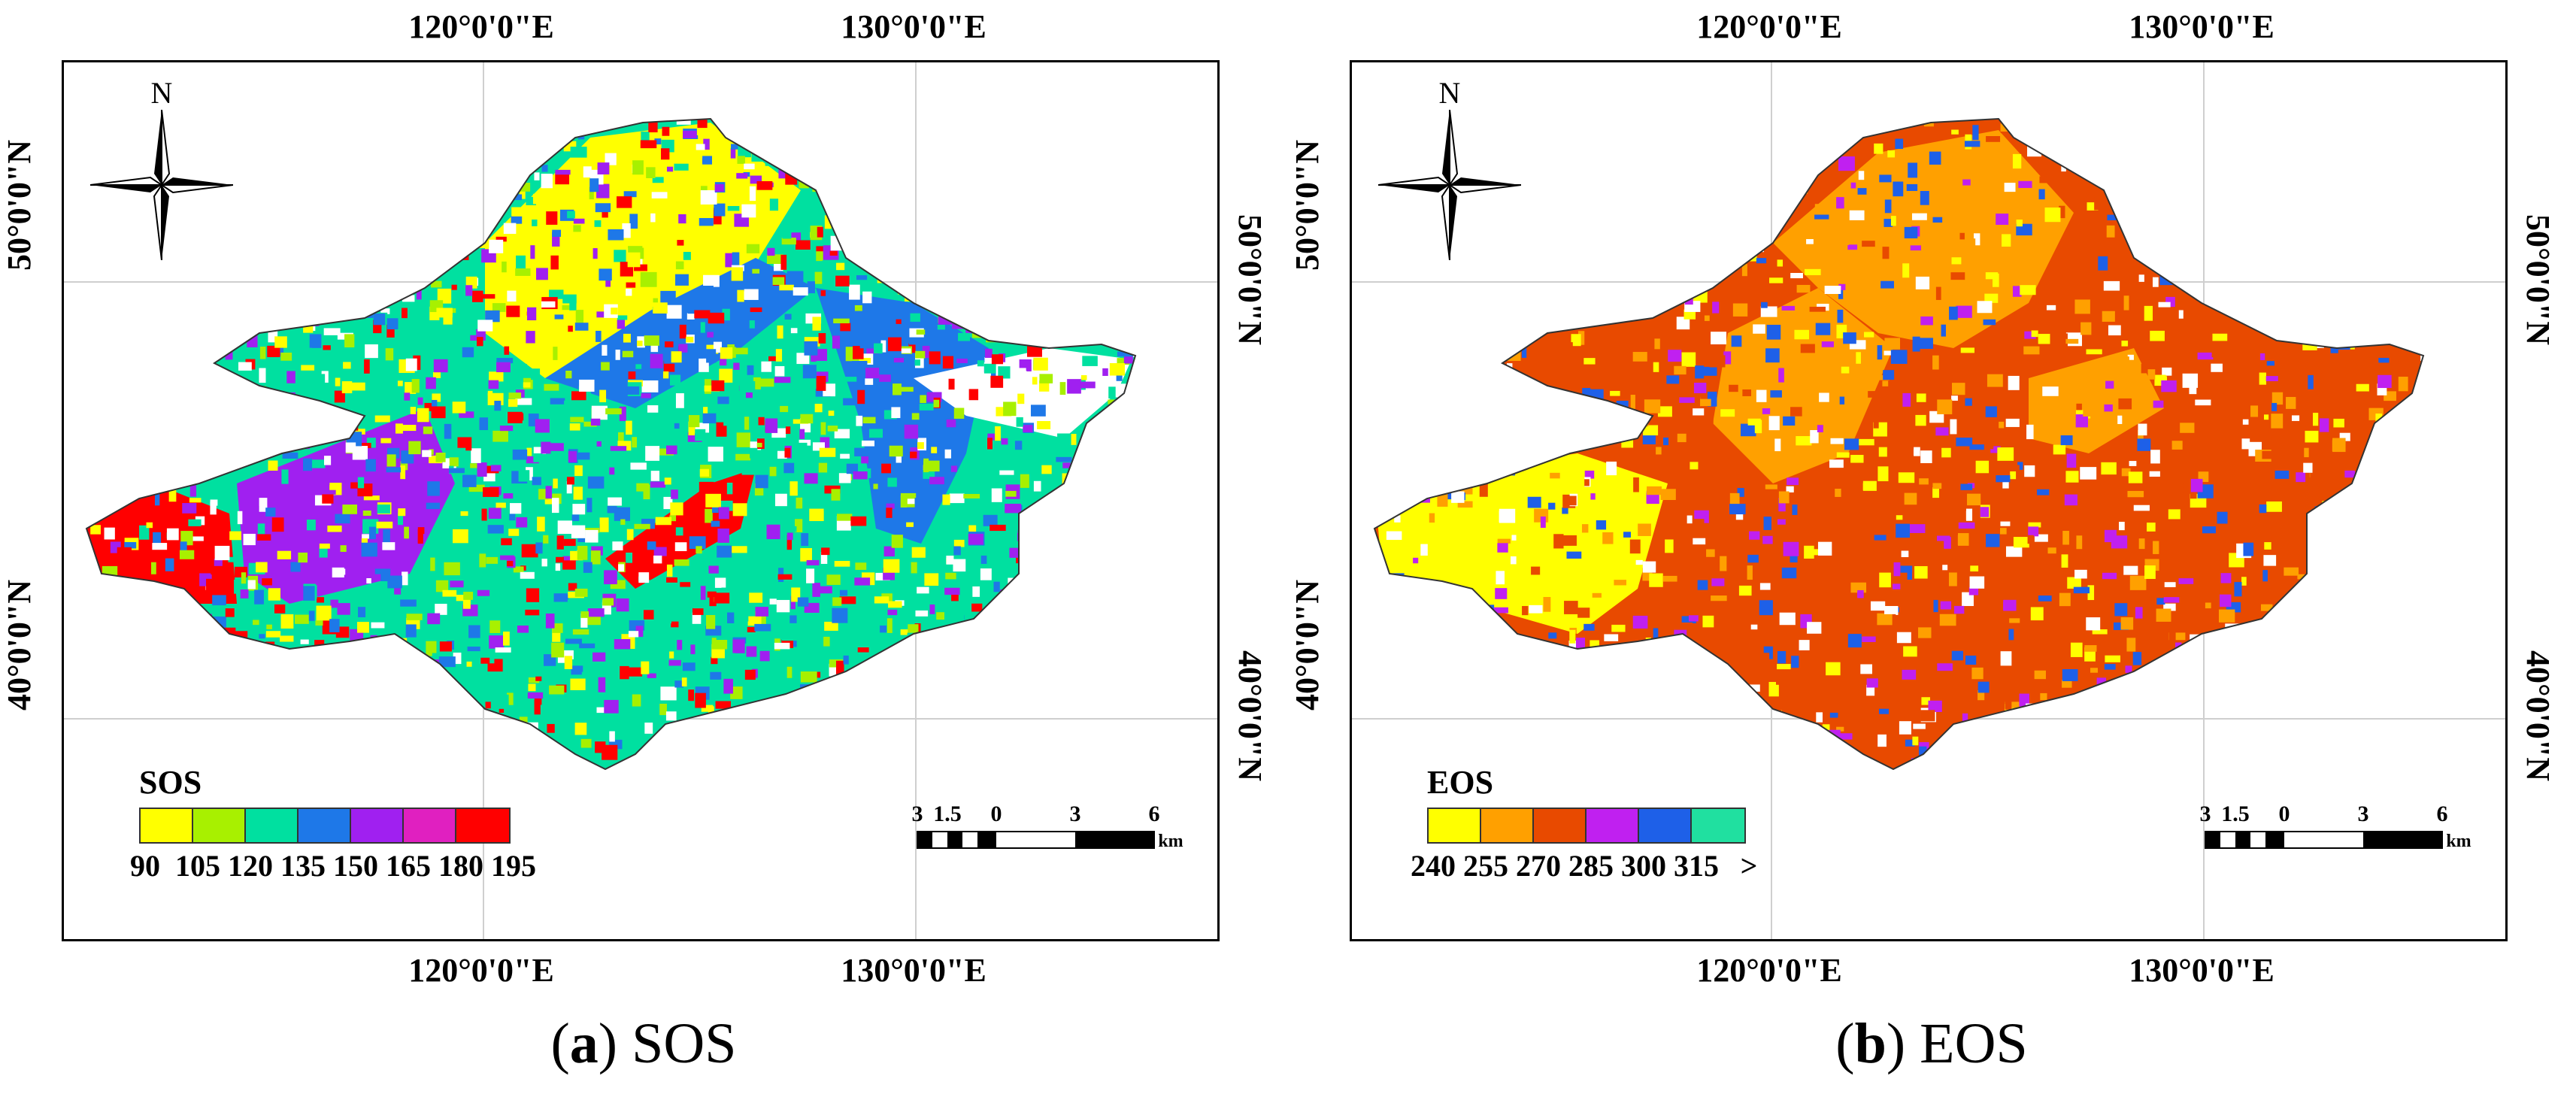 This screenshot has width=2576, height=1103. What do you see at coordinates (1769, 970) in the screenshot?
I see `bottom-tick-120e: 120°0'0"E` at bounding box center [1769, 970].